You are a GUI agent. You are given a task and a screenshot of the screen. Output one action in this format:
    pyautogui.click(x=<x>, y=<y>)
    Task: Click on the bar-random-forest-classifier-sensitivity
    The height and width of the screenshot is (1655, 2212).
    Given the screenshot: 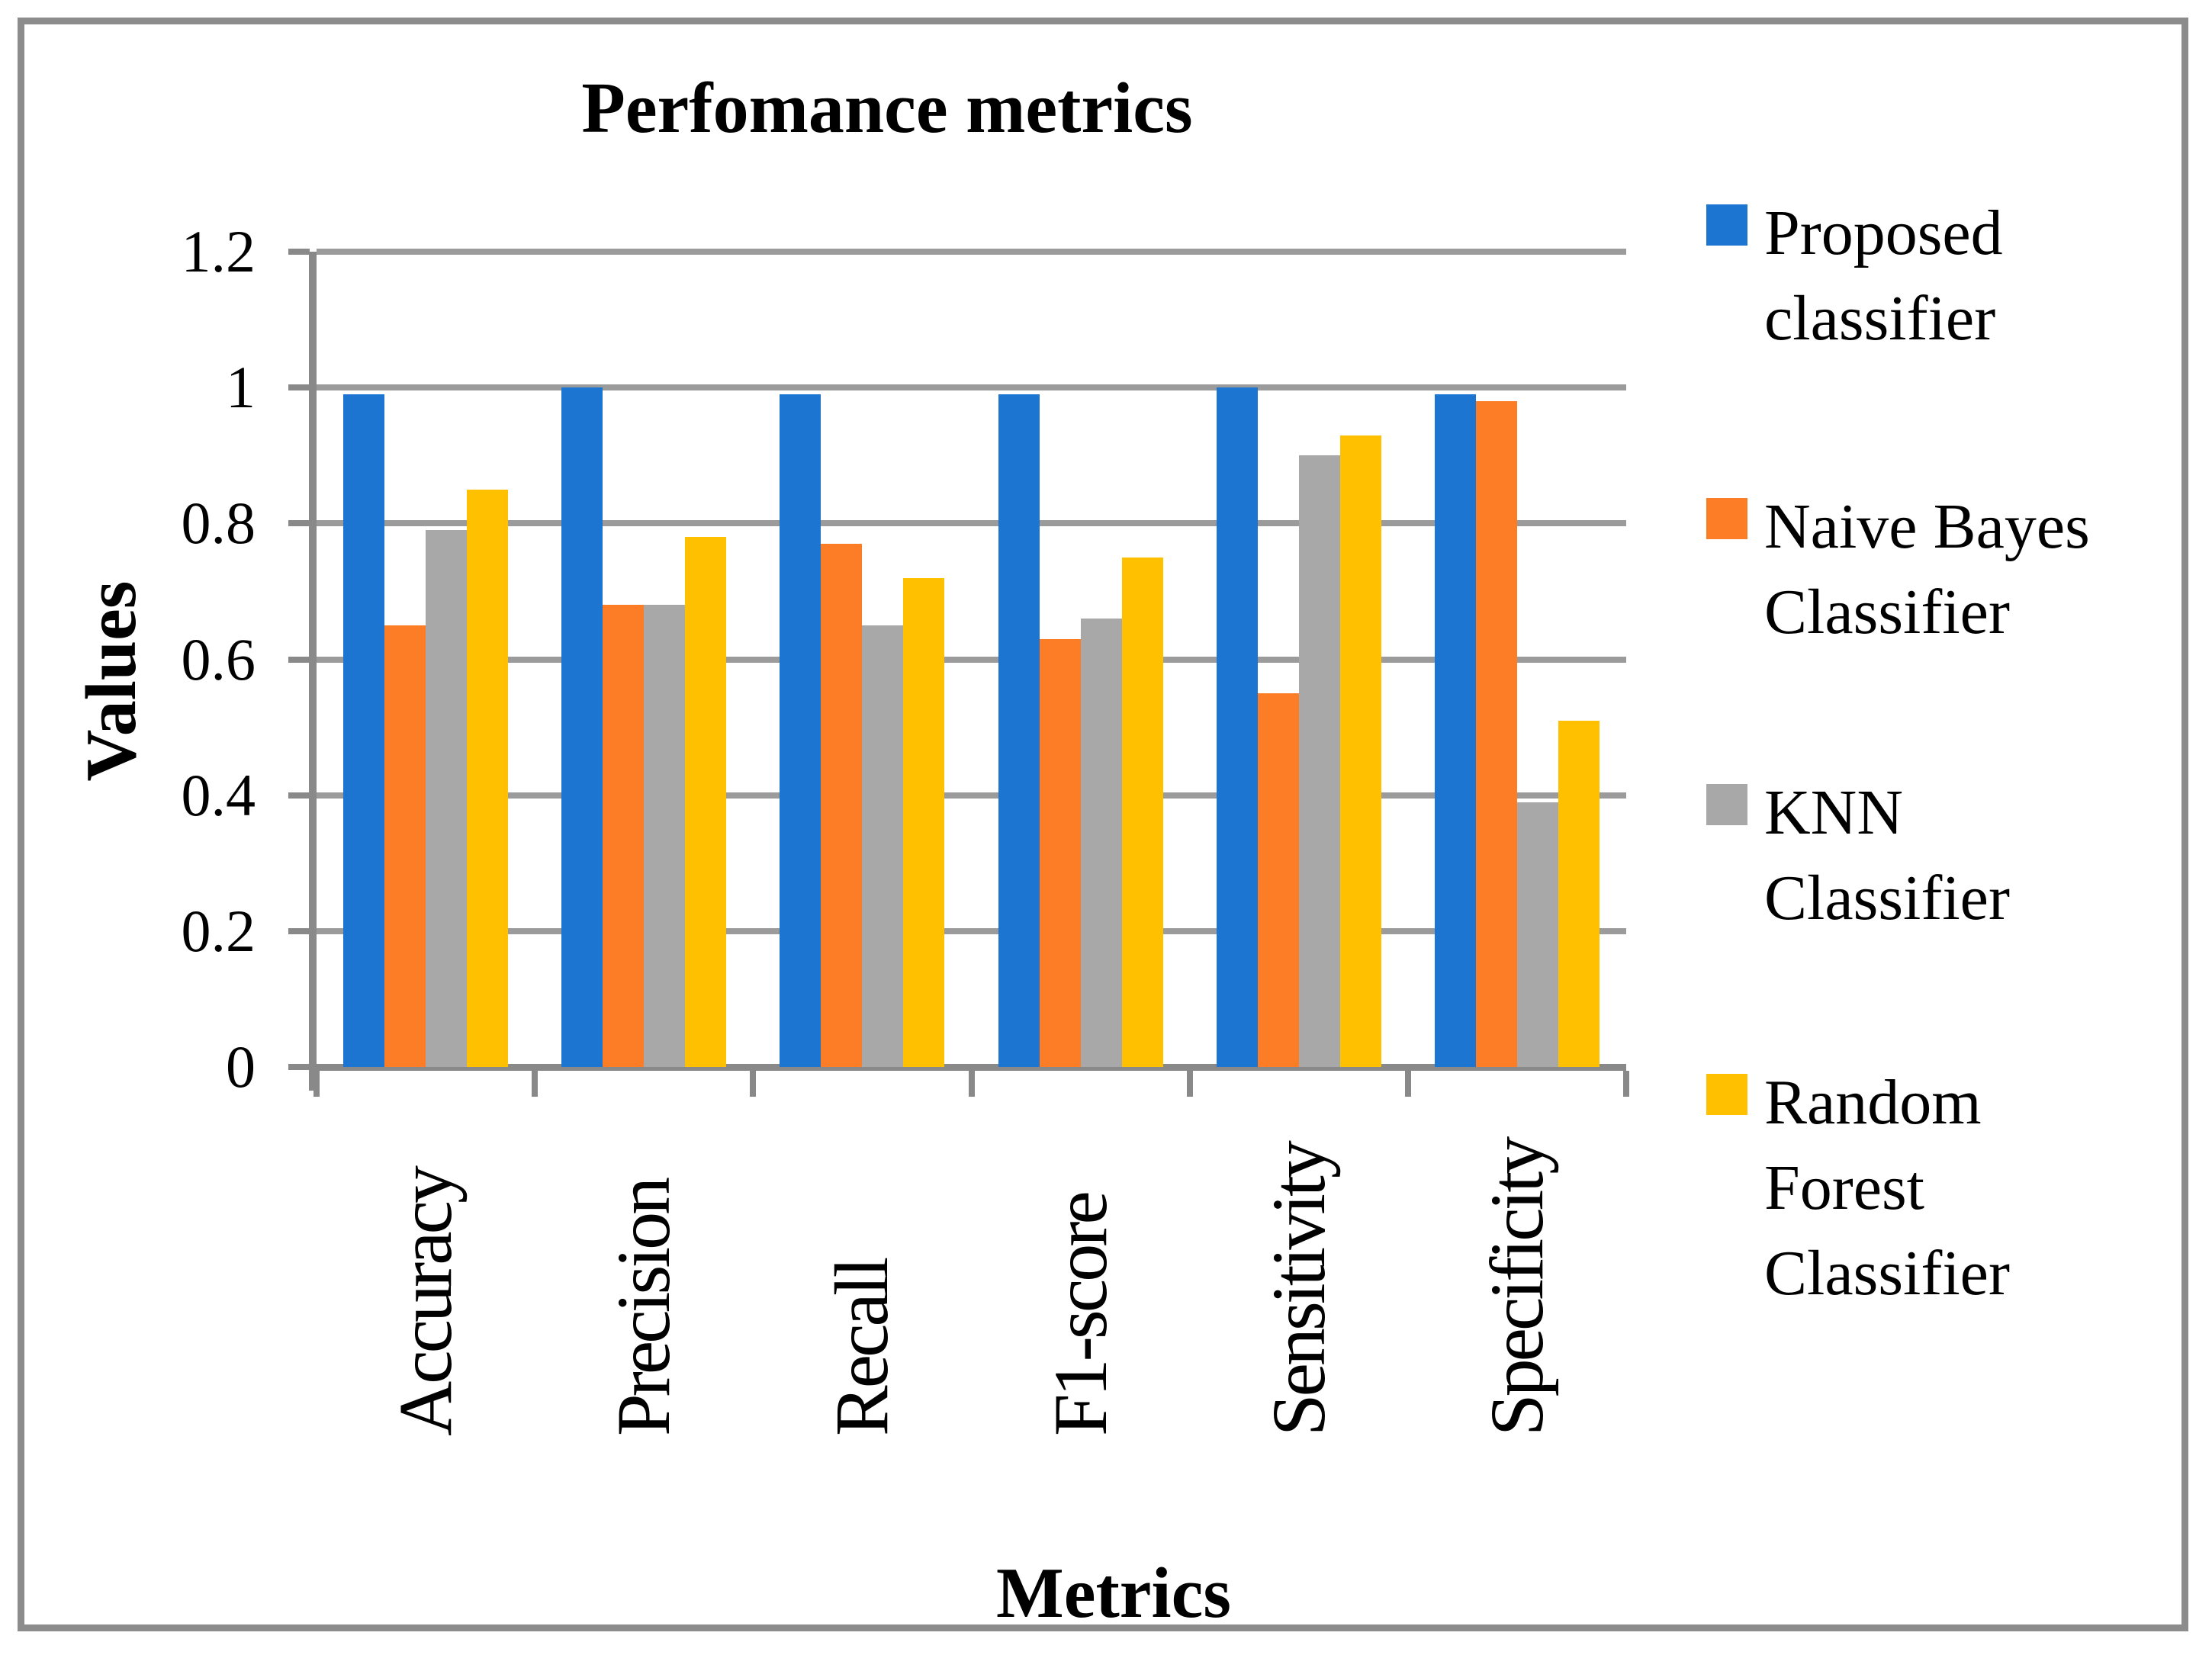 What is the action you would take?
    pyautogui.click(x=1360, y=751)
    